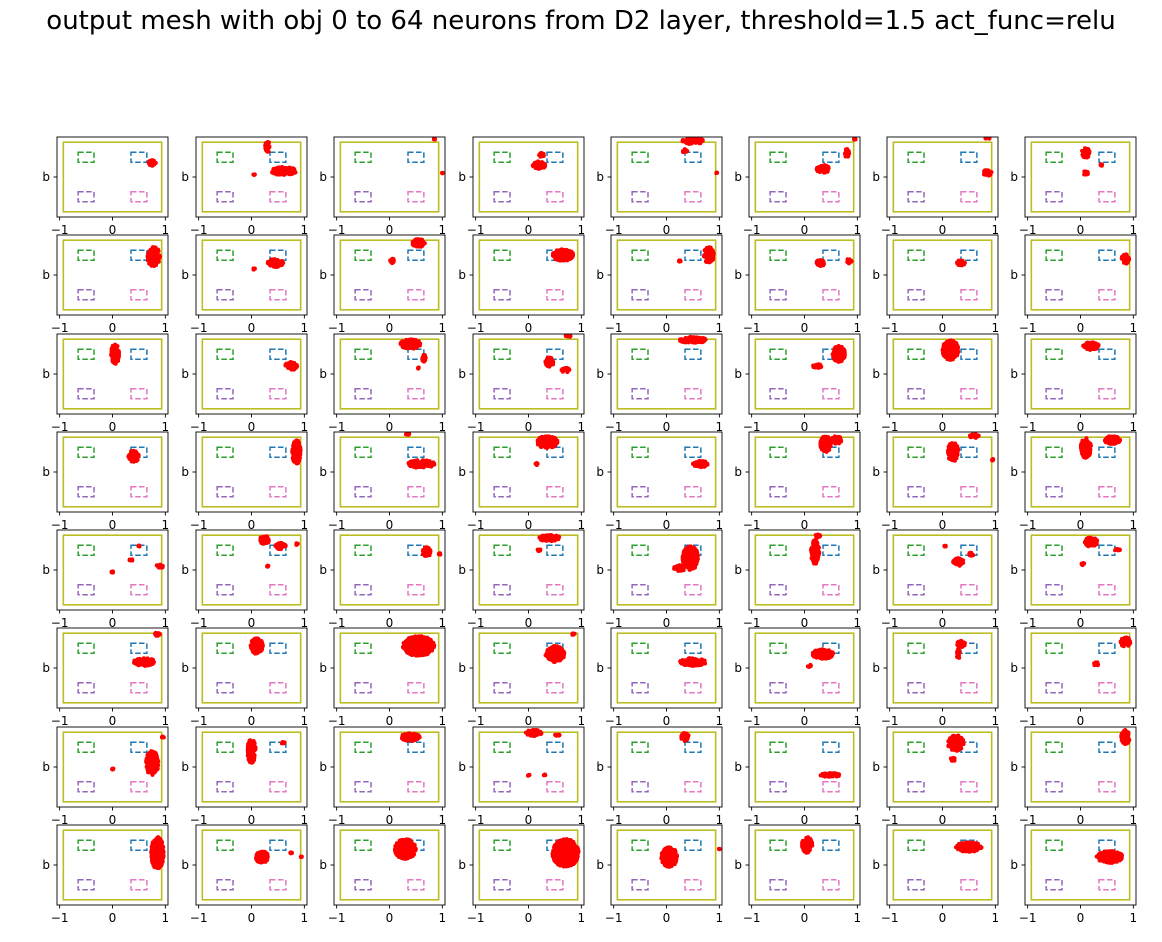 Image resolution: width=1162 pixels, height=942 pixels. I want to click on subplot-29: b−1 0 1, so click(797, 481).